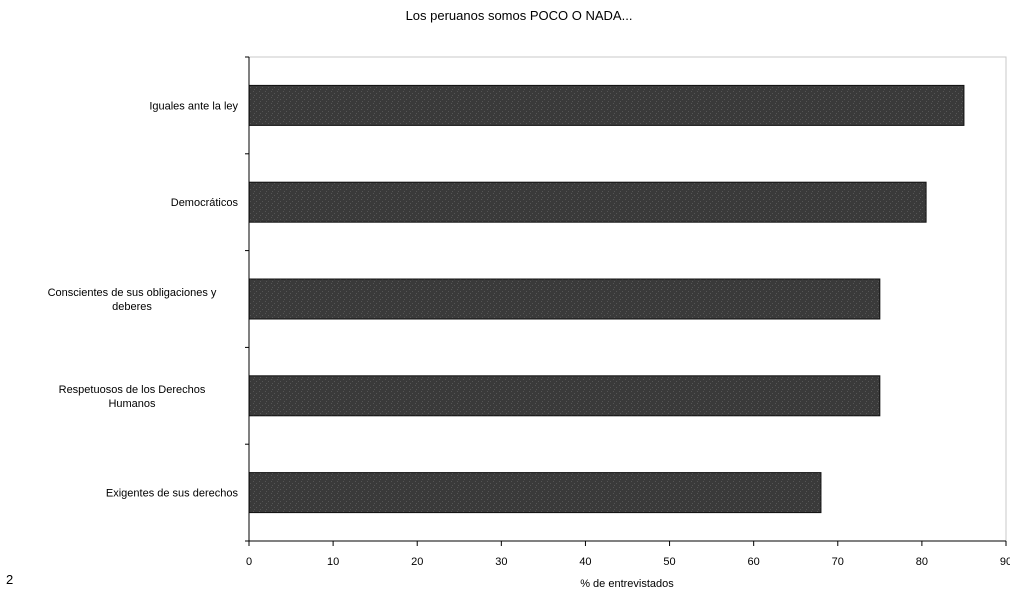 This screenshot has width=1010, height=592. What do you see at coordinates (417, 562) in the screenshot?
I see `x-tick-label: 20` at bounding box center [417, 562].